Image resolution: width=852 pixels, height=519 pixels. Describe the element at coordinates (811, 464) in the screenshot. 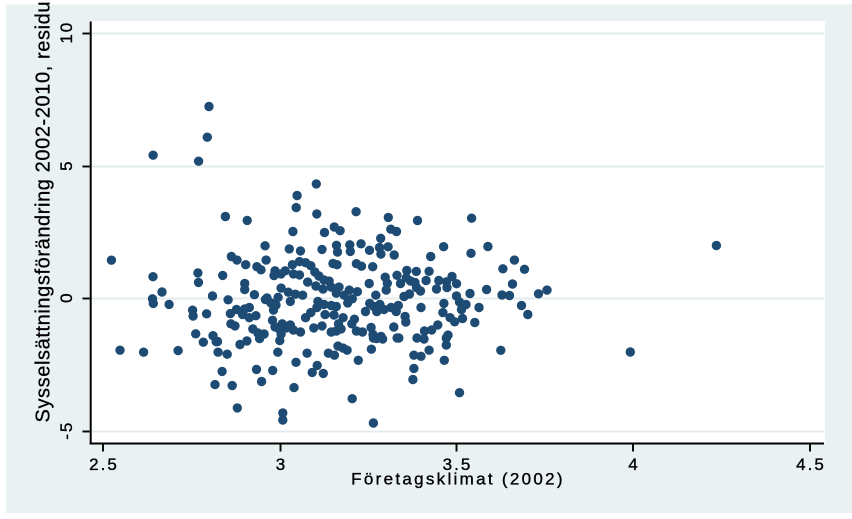

I see `svg-text: 4.5` at that location.